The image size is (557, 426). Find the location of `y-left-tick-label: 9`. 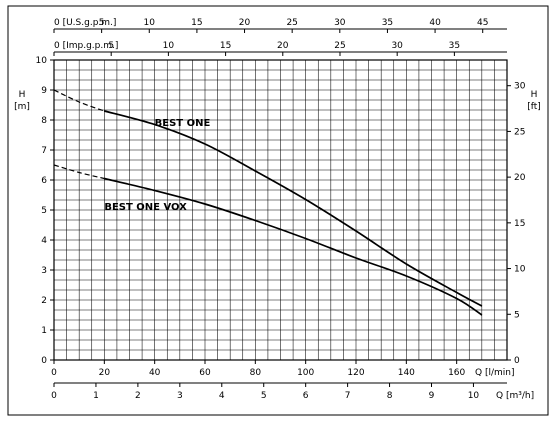

y-left-tick-label: 9 is located at coordinates (44, 91).